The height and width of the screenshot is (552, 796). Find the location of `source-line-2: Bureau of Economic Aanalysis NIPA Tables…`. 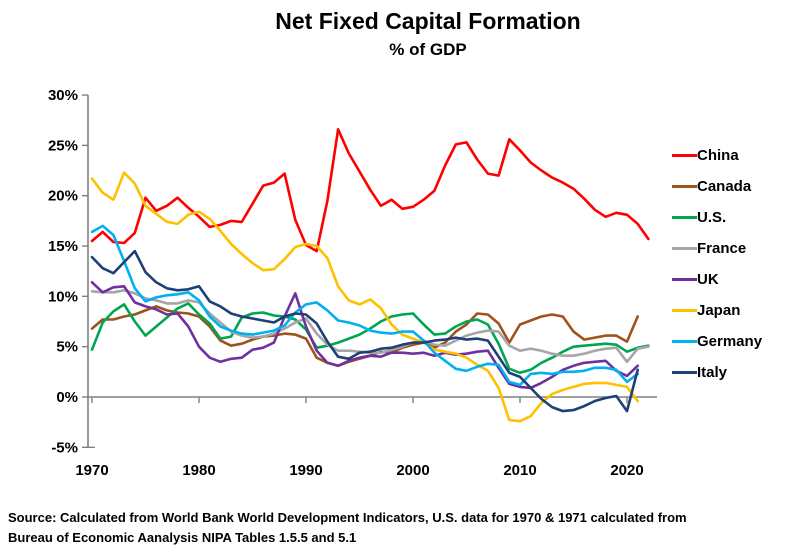

source-line-2: Bureau of Economic Aanalysis NIPA Tables… is located at coordinates (182, 538).